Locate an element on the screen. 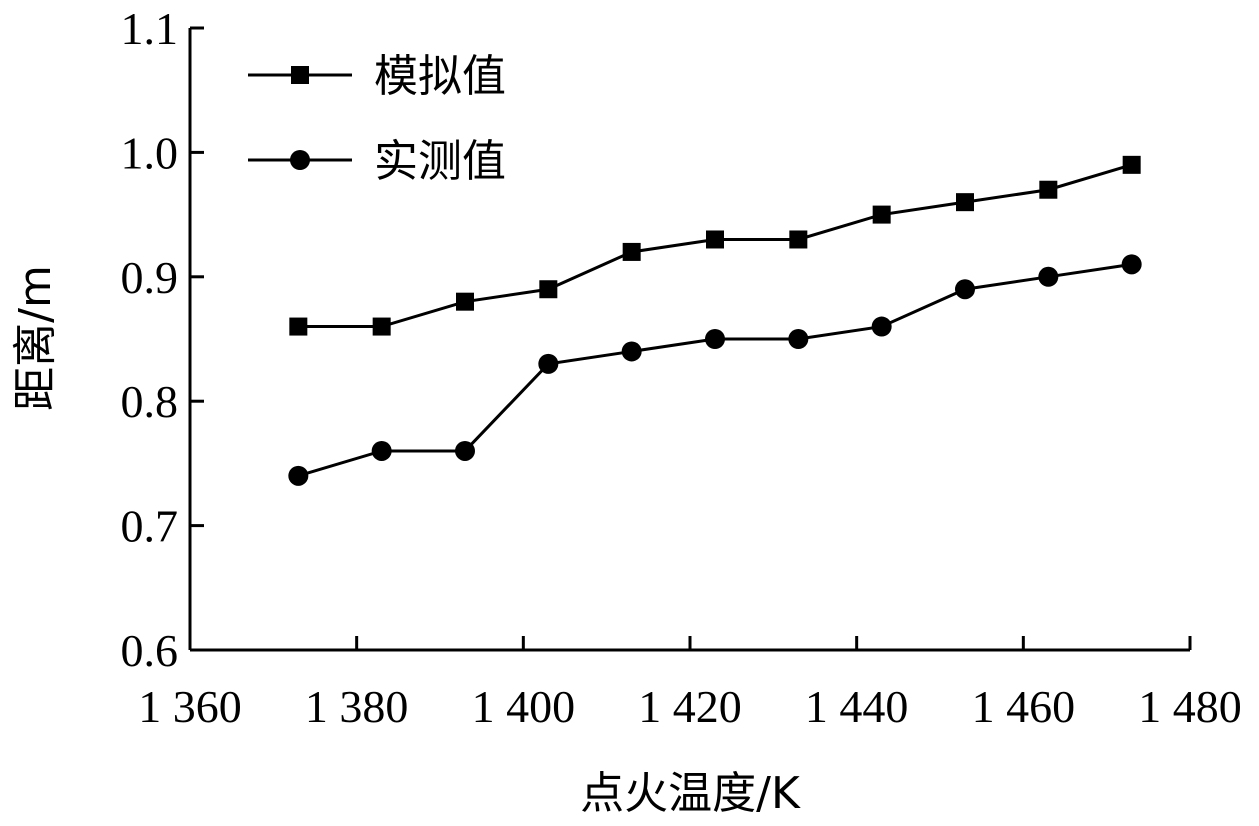 The image size is (1259, 826). x-tick-label: 1 360 is located at coordinates (190, 706).